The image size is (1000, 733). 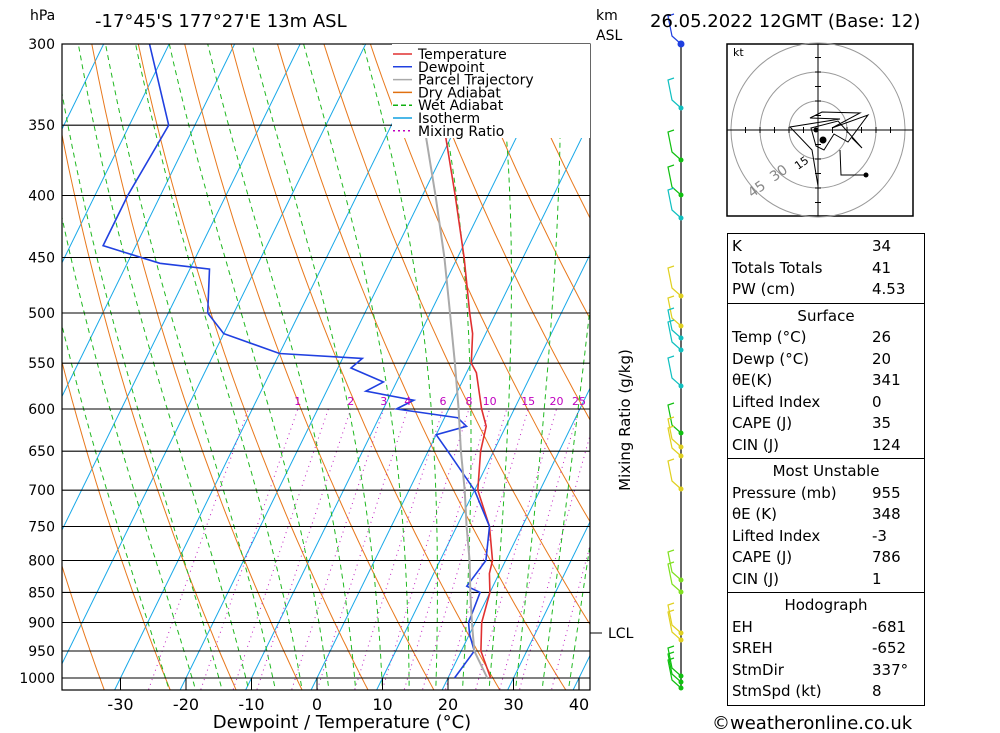 What do you see at coordinates (826, 649) in the screenshot?
I see `stat-row: SREH -652` at bounding box center [826, 649].